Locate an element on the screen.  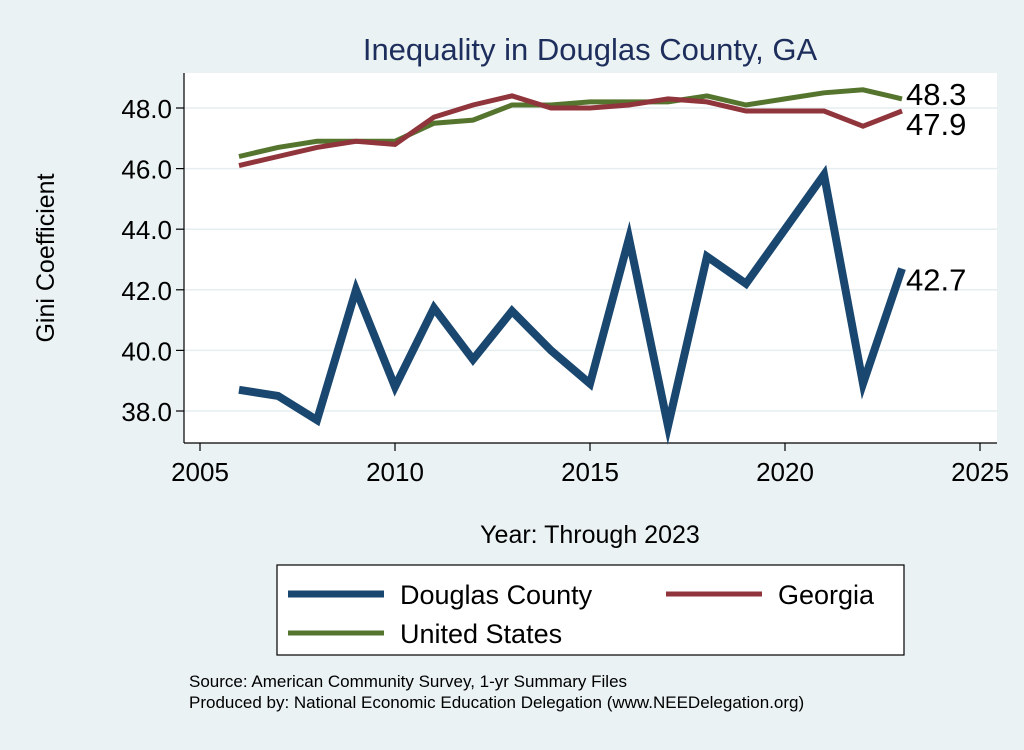
x-axis-ticks: 2005 2010 2015 2020 2025 is located at coordinates (590, 465).